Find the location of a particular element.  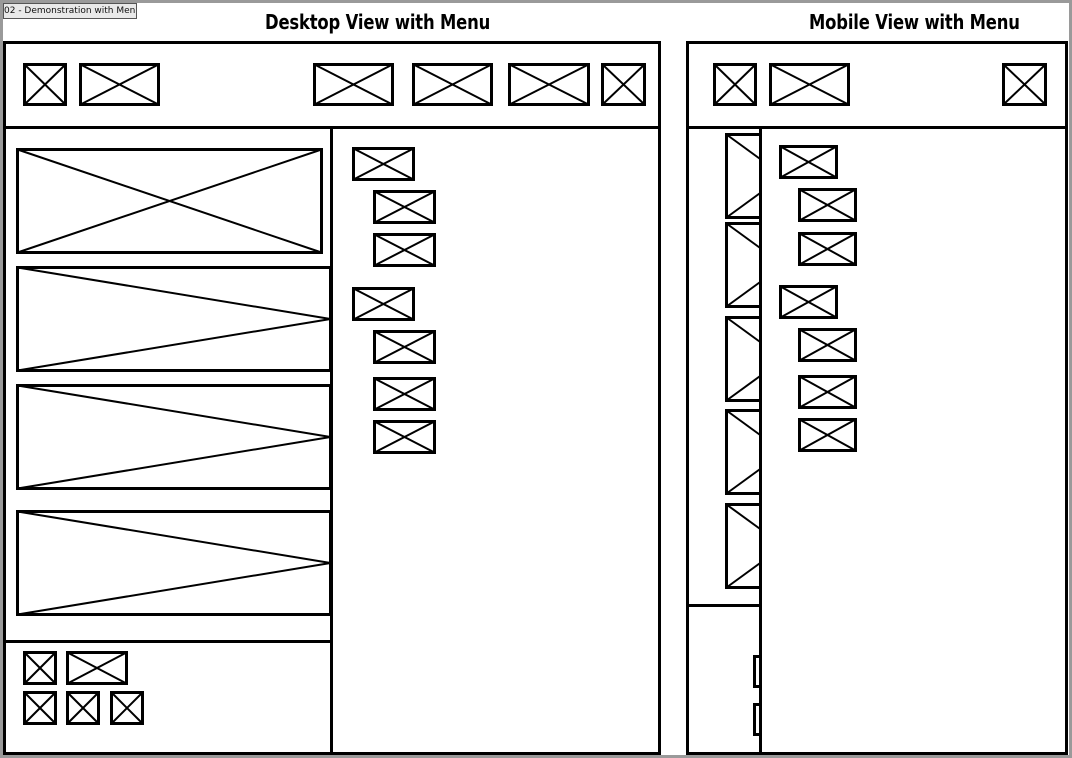

mobile-logo-placeholder is located at coordinates (735, 84).